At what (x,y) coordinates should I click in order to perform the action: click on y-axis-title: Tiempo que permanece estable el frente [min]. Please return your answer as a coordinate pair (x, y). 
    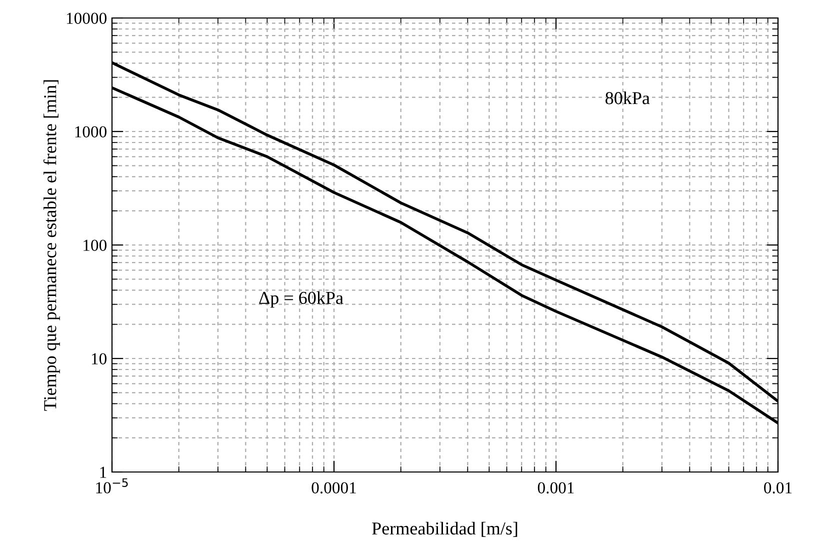
    Looking at the image, I should click on (51, 245).